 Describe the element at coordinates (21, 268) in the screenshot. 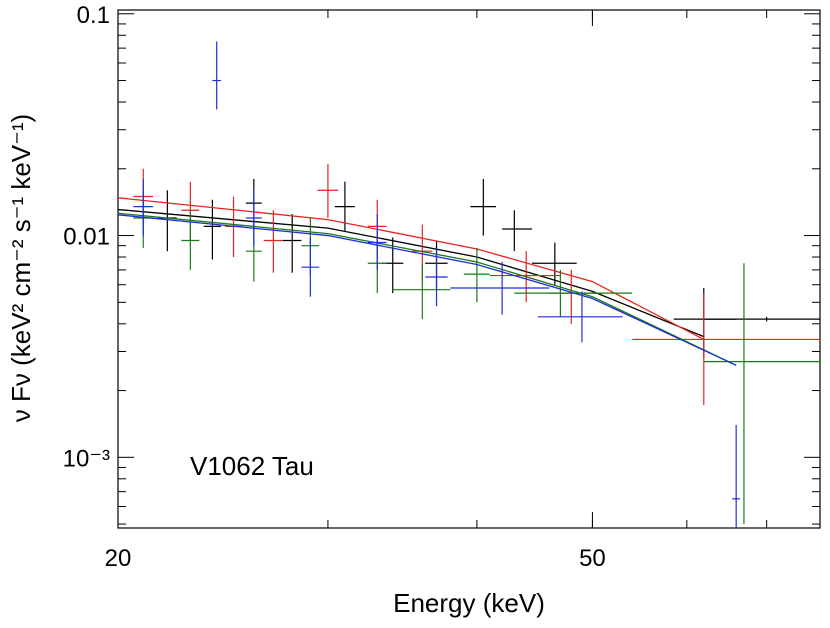

I see `y-axis-label: ν Fν (keV² cm⁻² s⁻¹ keV⁻¹)` at that location.